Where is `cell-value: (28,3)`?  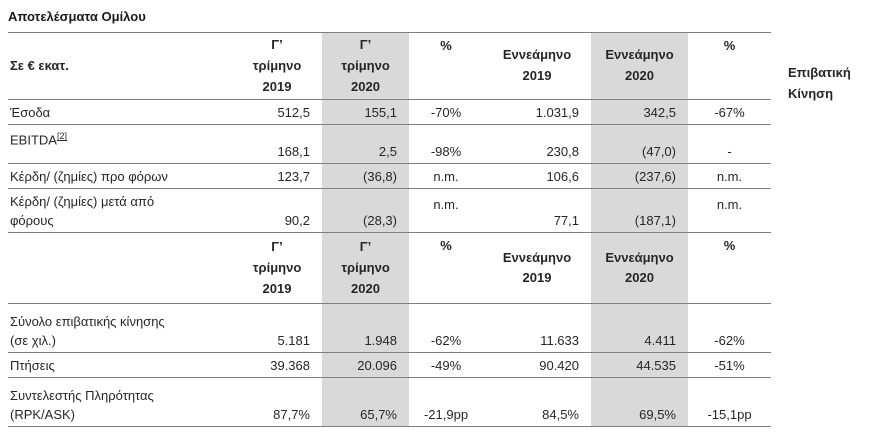 cell-value: (28,3) is located at coordinates (380, 220).